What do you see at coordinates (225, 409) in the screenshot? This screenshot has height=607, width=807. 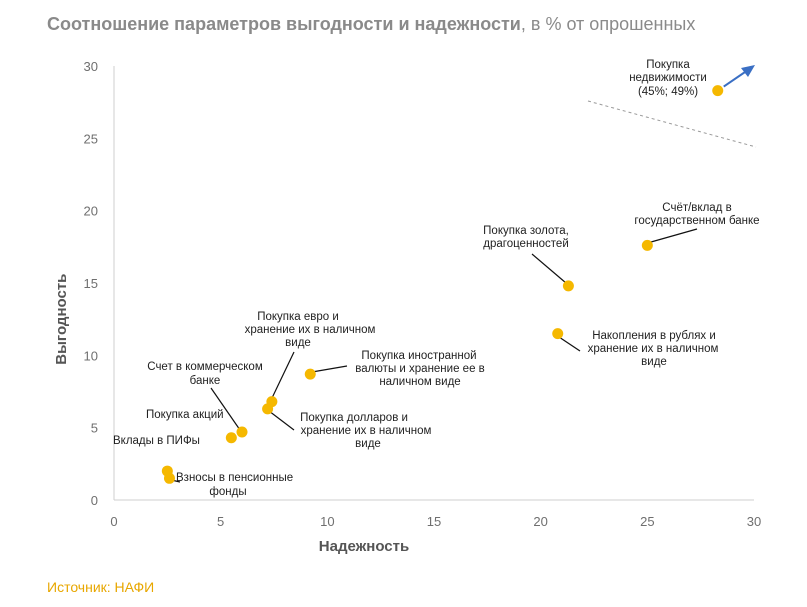 I see `leader-line-commercial` at bounding box center [225, 409].